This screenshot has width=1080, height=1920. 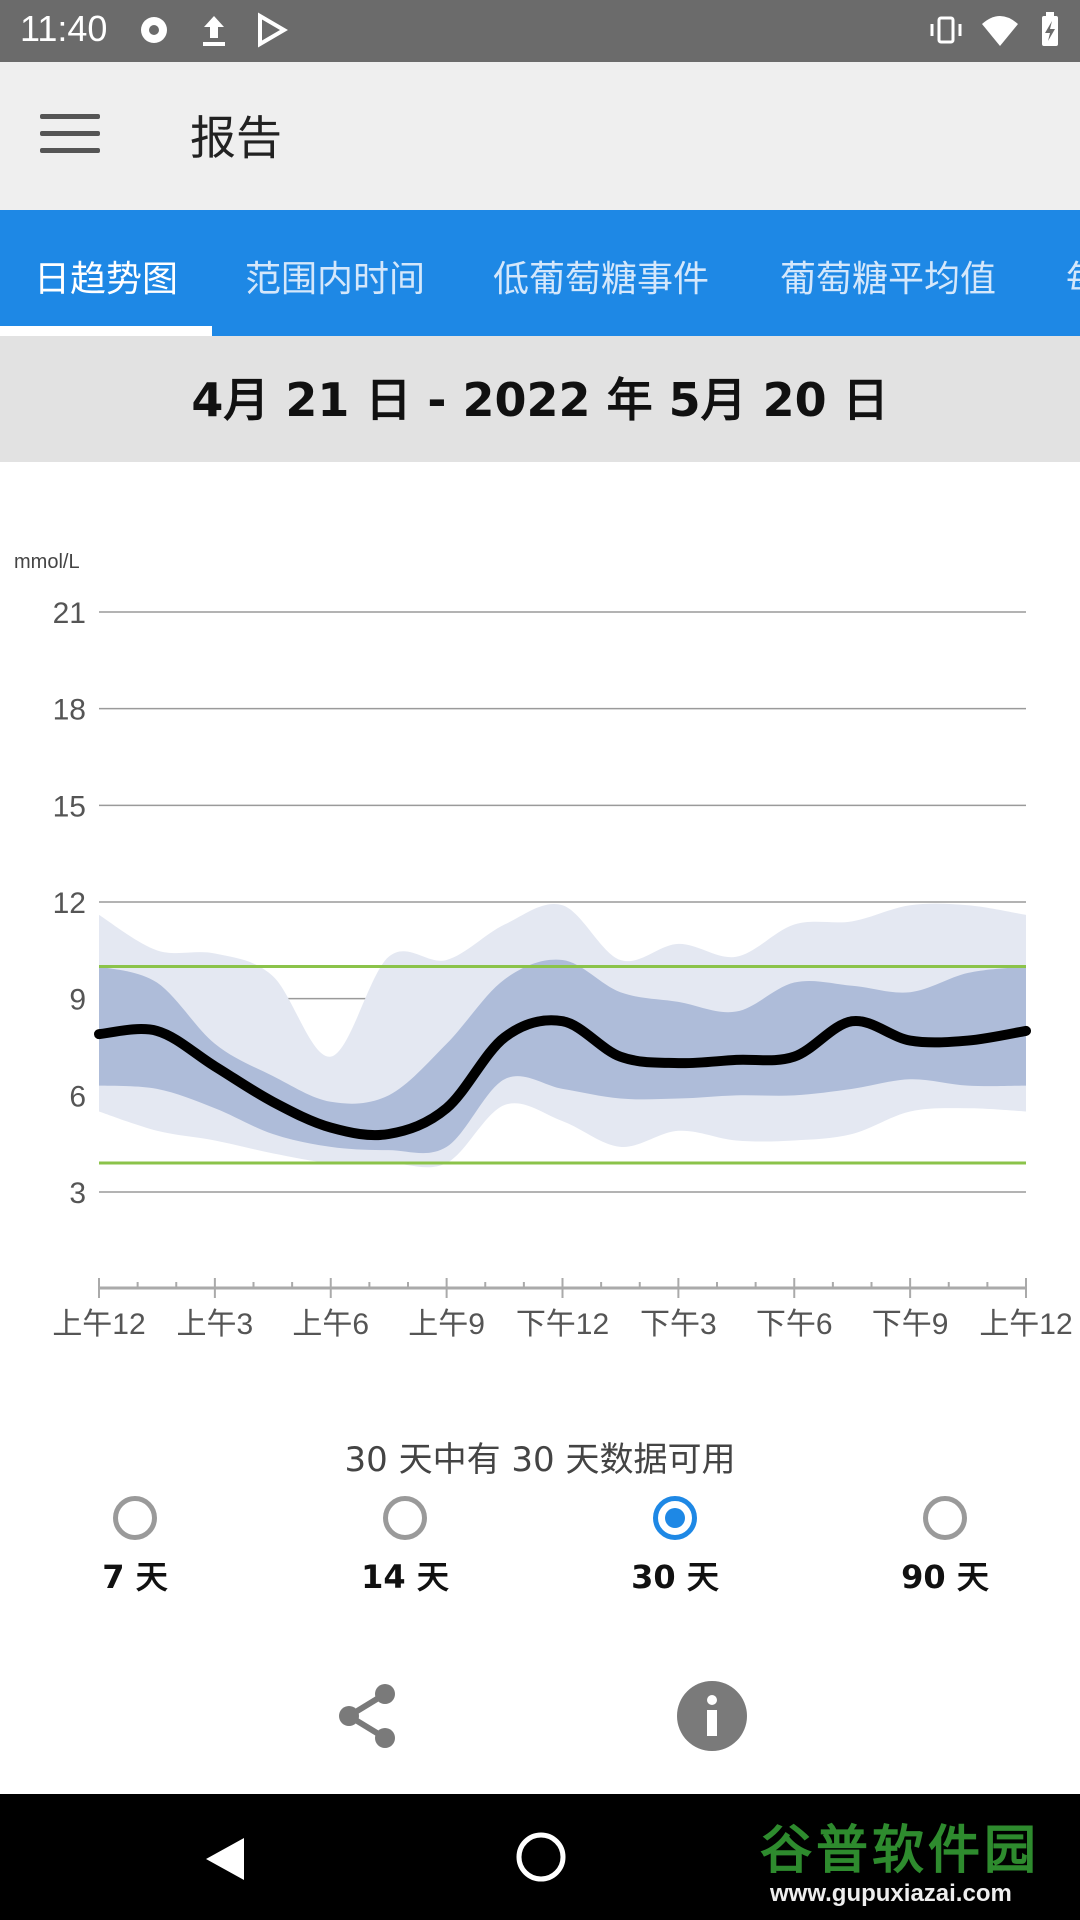 I want to click on battery-icon, so click(x=1050, y=29).